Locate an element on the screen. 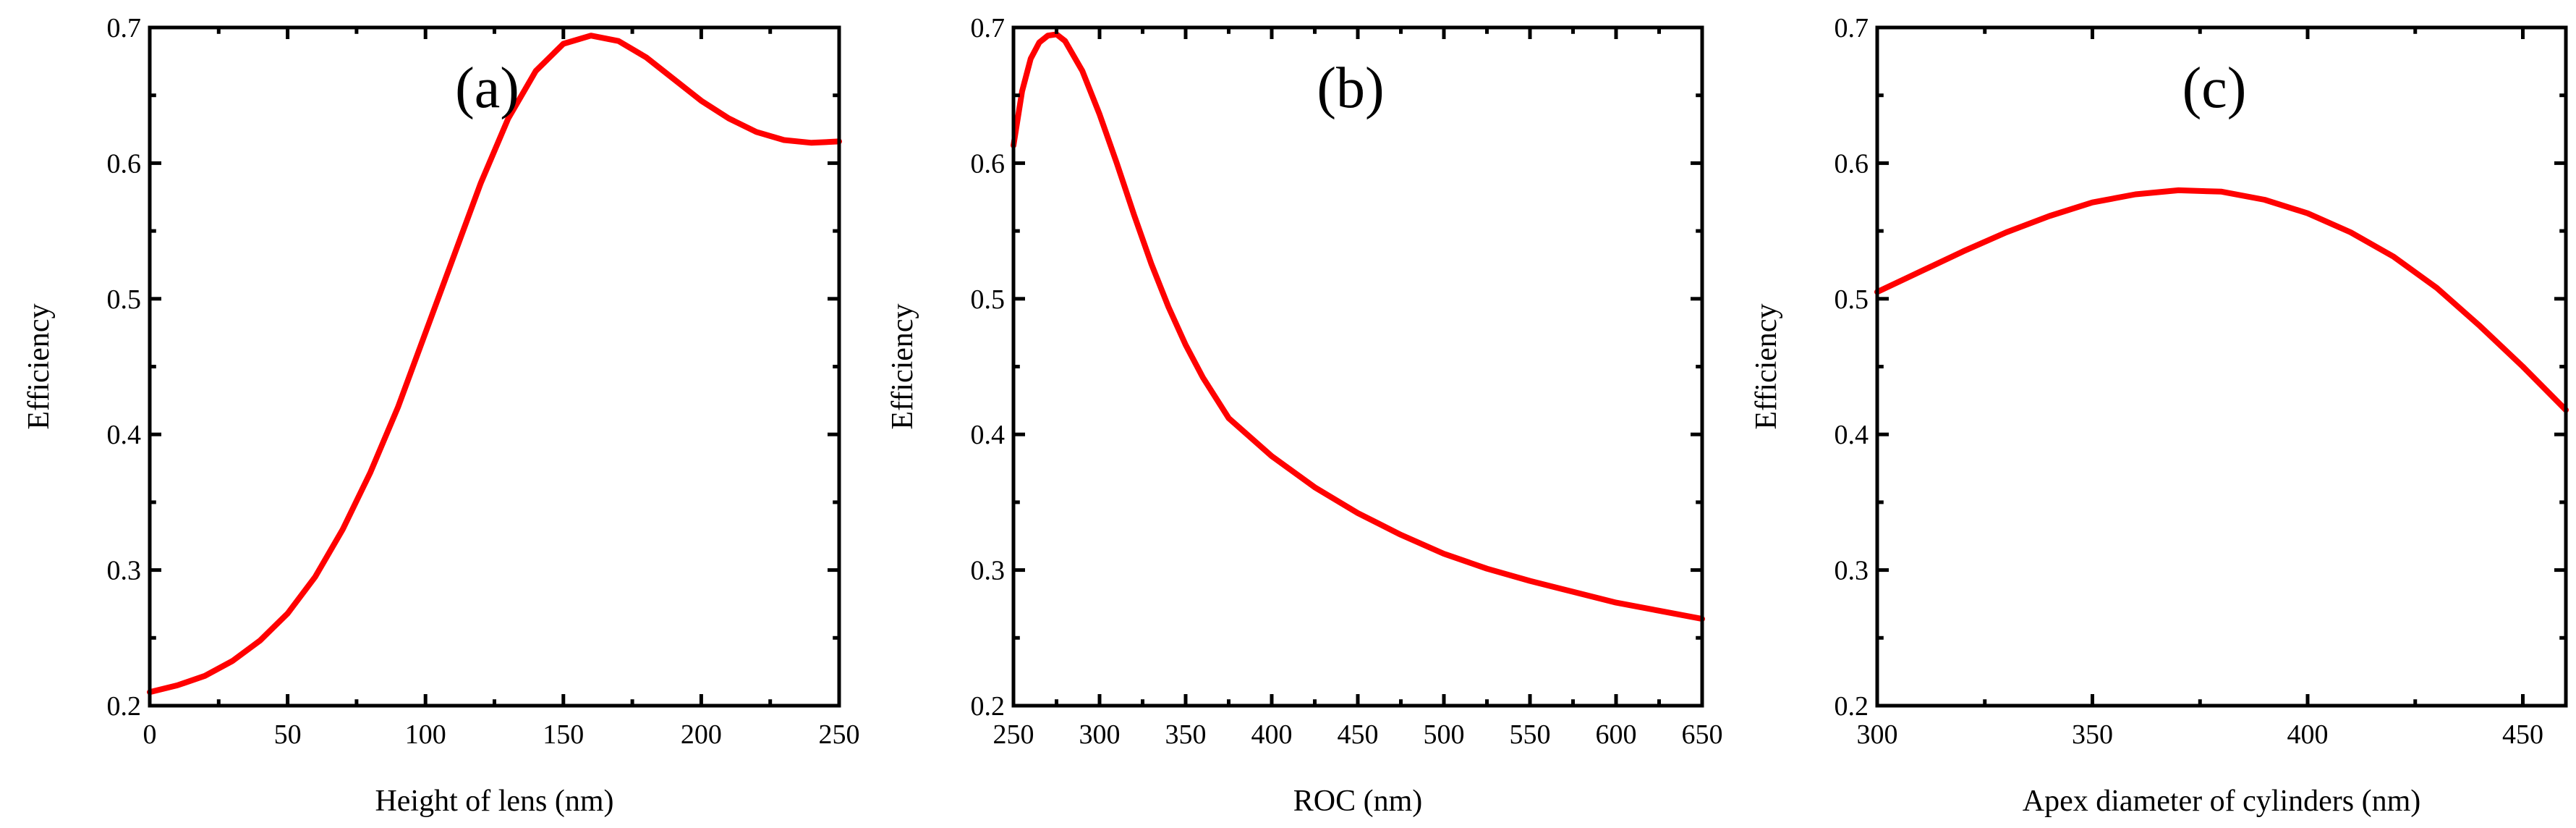  panel-label: (a) is located at coordinates (487, 88).